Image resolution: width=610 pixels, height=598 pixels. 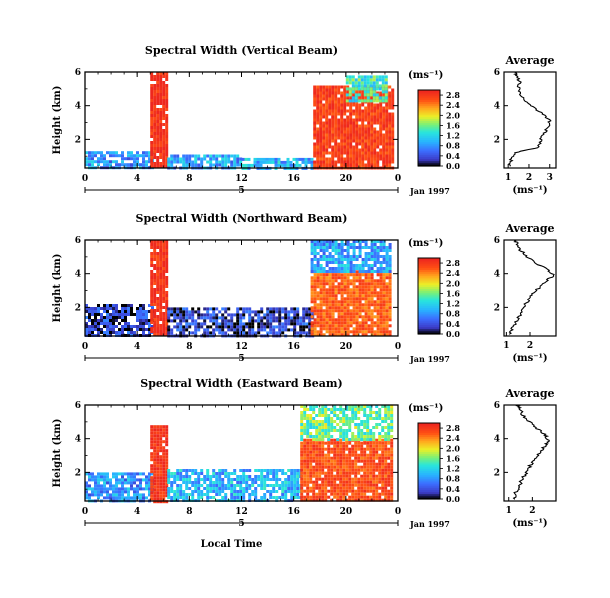 What do you see at coordinates (453, 146) in the screenshot?
I see `colorbar-tick-label: 0.8` at bounding box center [453, 146].